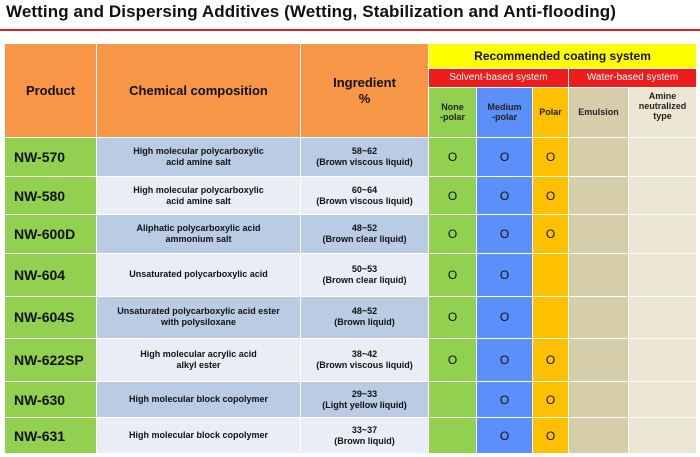  What do you see at coordinates (50, 317) in the screenshot?
I see `product-name: NW-604S` at bounding box center [50, 317].